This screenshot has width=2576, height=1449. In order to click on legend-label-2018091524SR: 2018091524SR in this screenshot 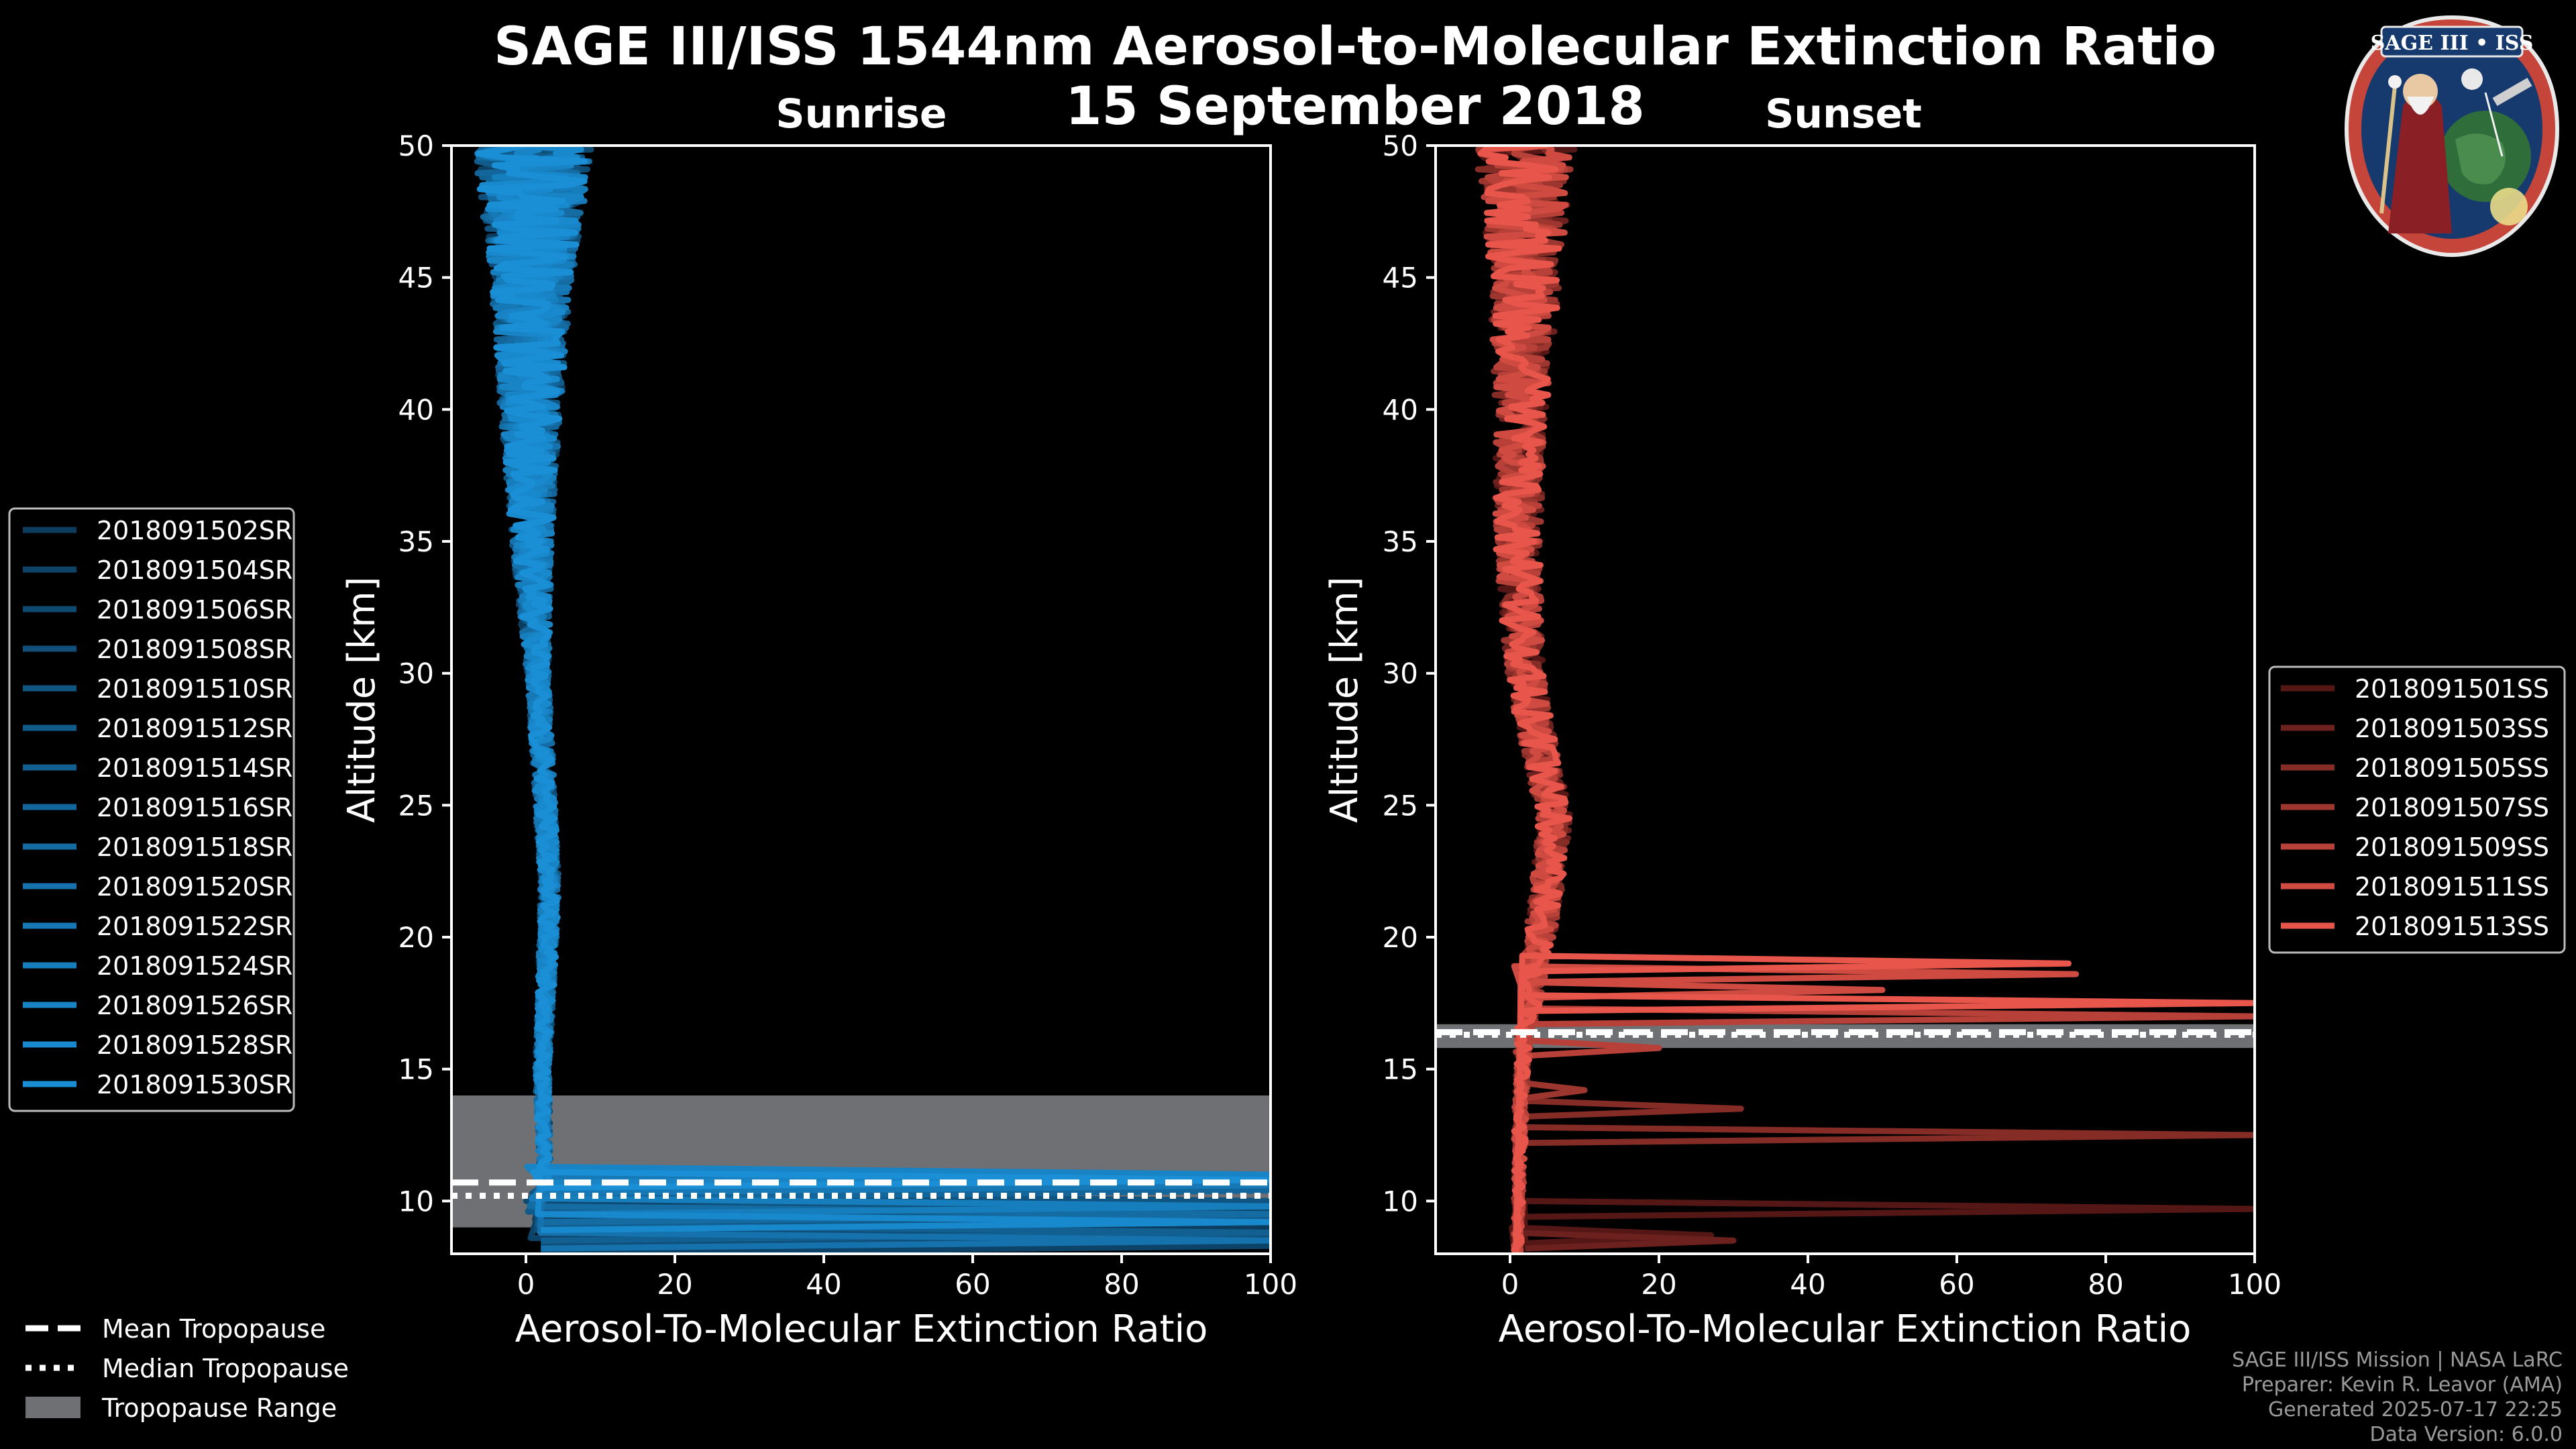, I will do `click(194, 966)`.